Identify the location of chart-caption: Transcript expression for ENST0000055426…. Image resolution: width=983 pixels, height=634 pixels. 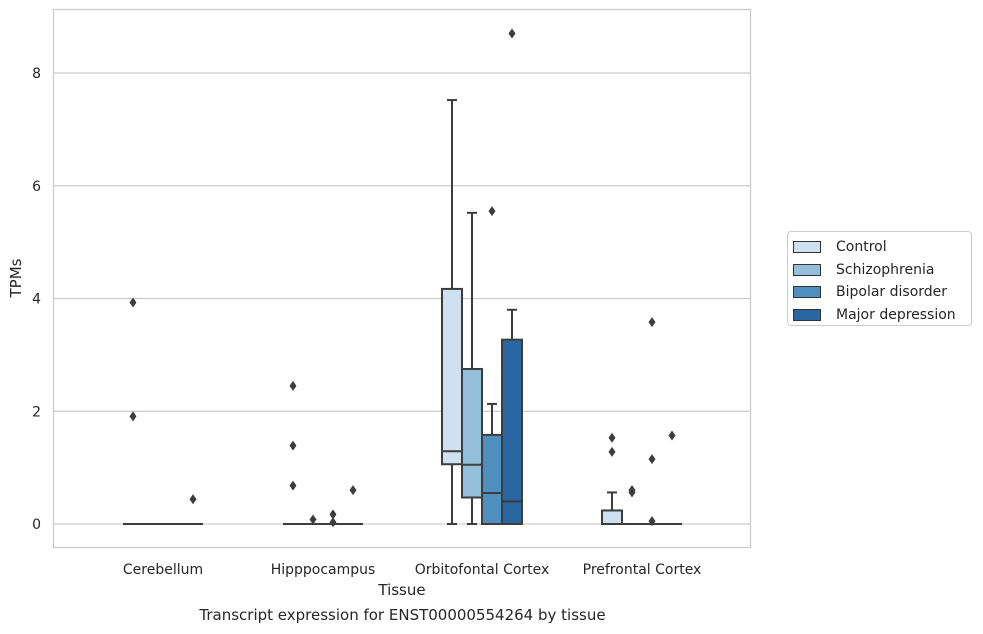
(402, 615).